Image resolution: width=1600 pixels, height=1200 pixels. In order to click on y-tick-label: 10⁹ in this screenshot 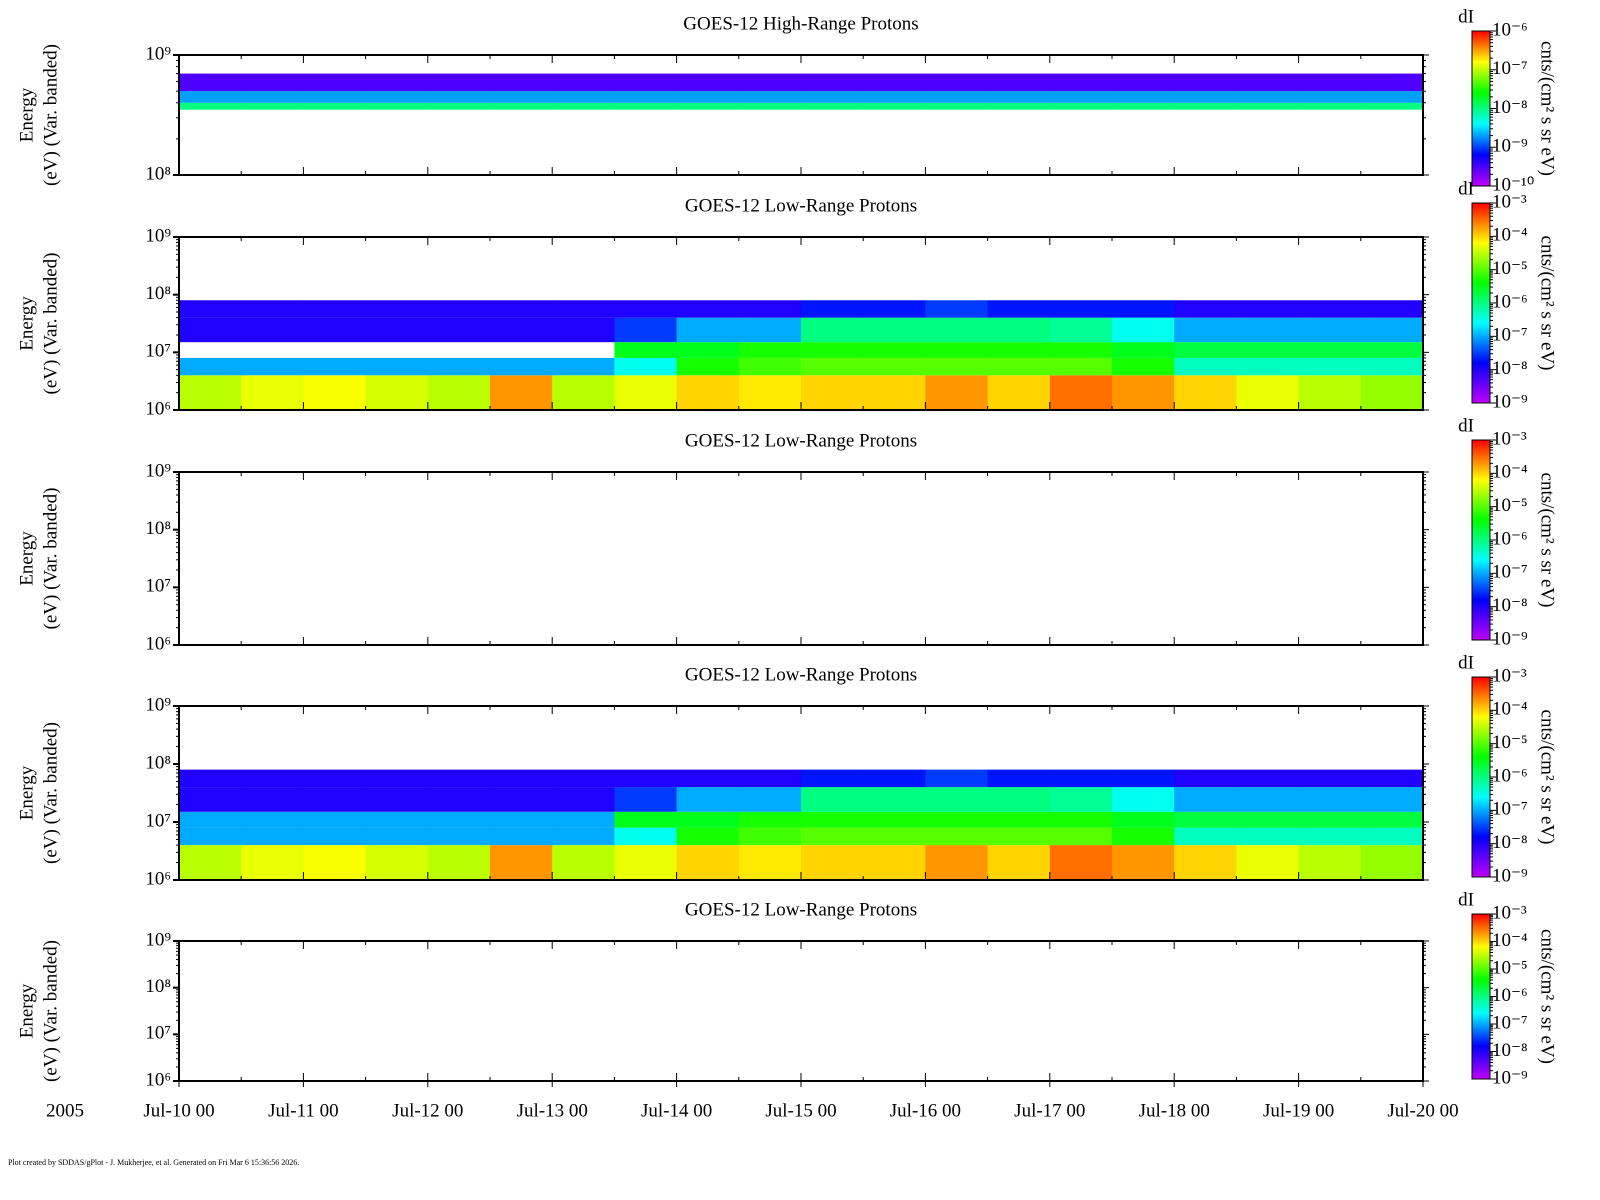, I will do `click(158, 470)`.